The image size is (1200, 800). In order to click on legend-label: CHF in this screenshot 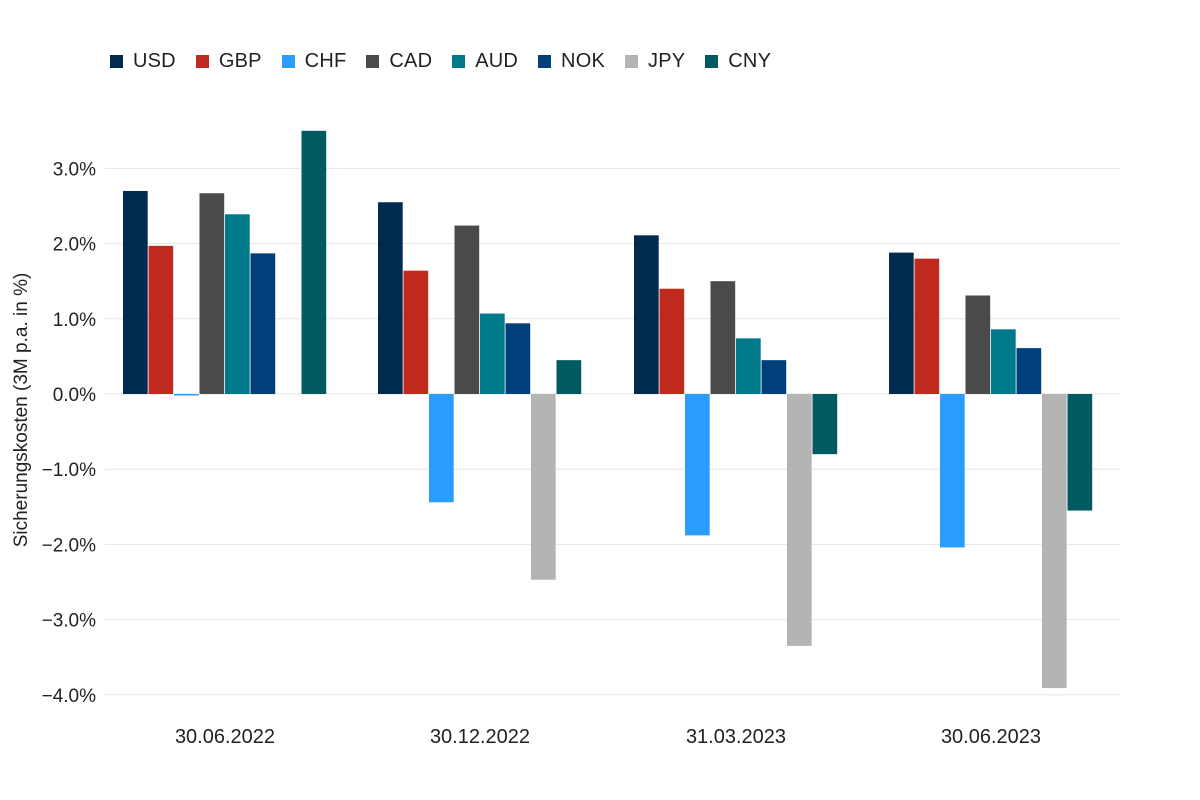, I will do `click(325, 60)`.